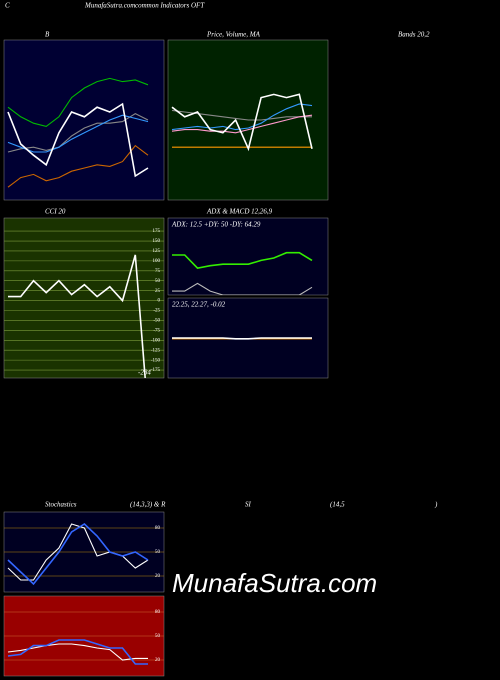 The image size is (500, 680). I want to click on panel-caption: Bands 20,2, so click(414, 35).